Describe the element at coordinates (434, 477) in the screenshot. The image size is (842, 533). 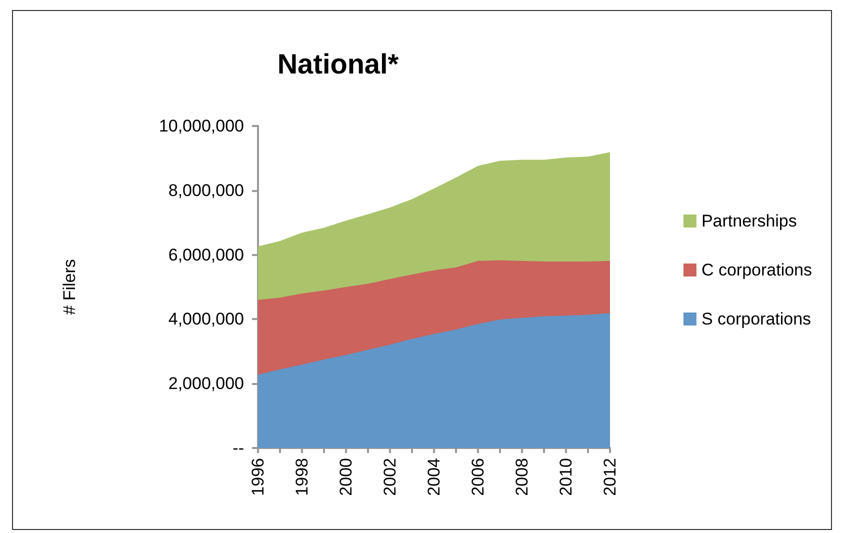
I see `x-tick-label: 2004` at that location.